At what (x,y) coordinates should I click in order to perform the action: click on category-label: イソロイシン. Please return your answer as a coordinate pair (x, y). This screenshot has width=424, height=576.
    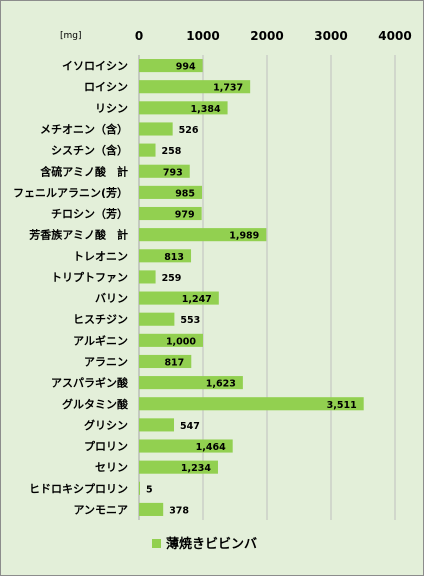
    Looking at the image, I should click on (95, 66).